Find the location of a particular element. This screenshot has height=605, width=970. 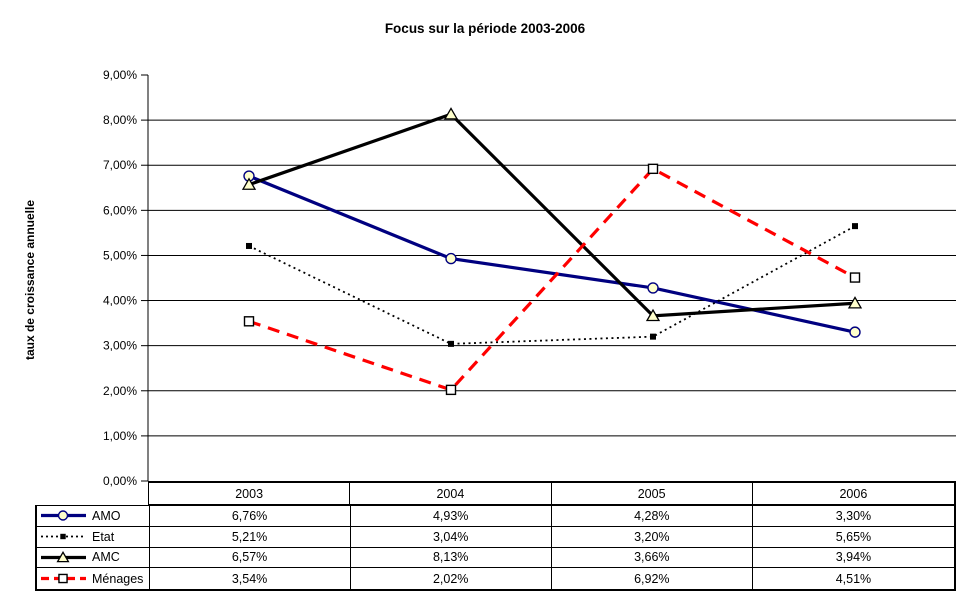

table-value-cell: 5,21% is located at coordinates (250, 537).